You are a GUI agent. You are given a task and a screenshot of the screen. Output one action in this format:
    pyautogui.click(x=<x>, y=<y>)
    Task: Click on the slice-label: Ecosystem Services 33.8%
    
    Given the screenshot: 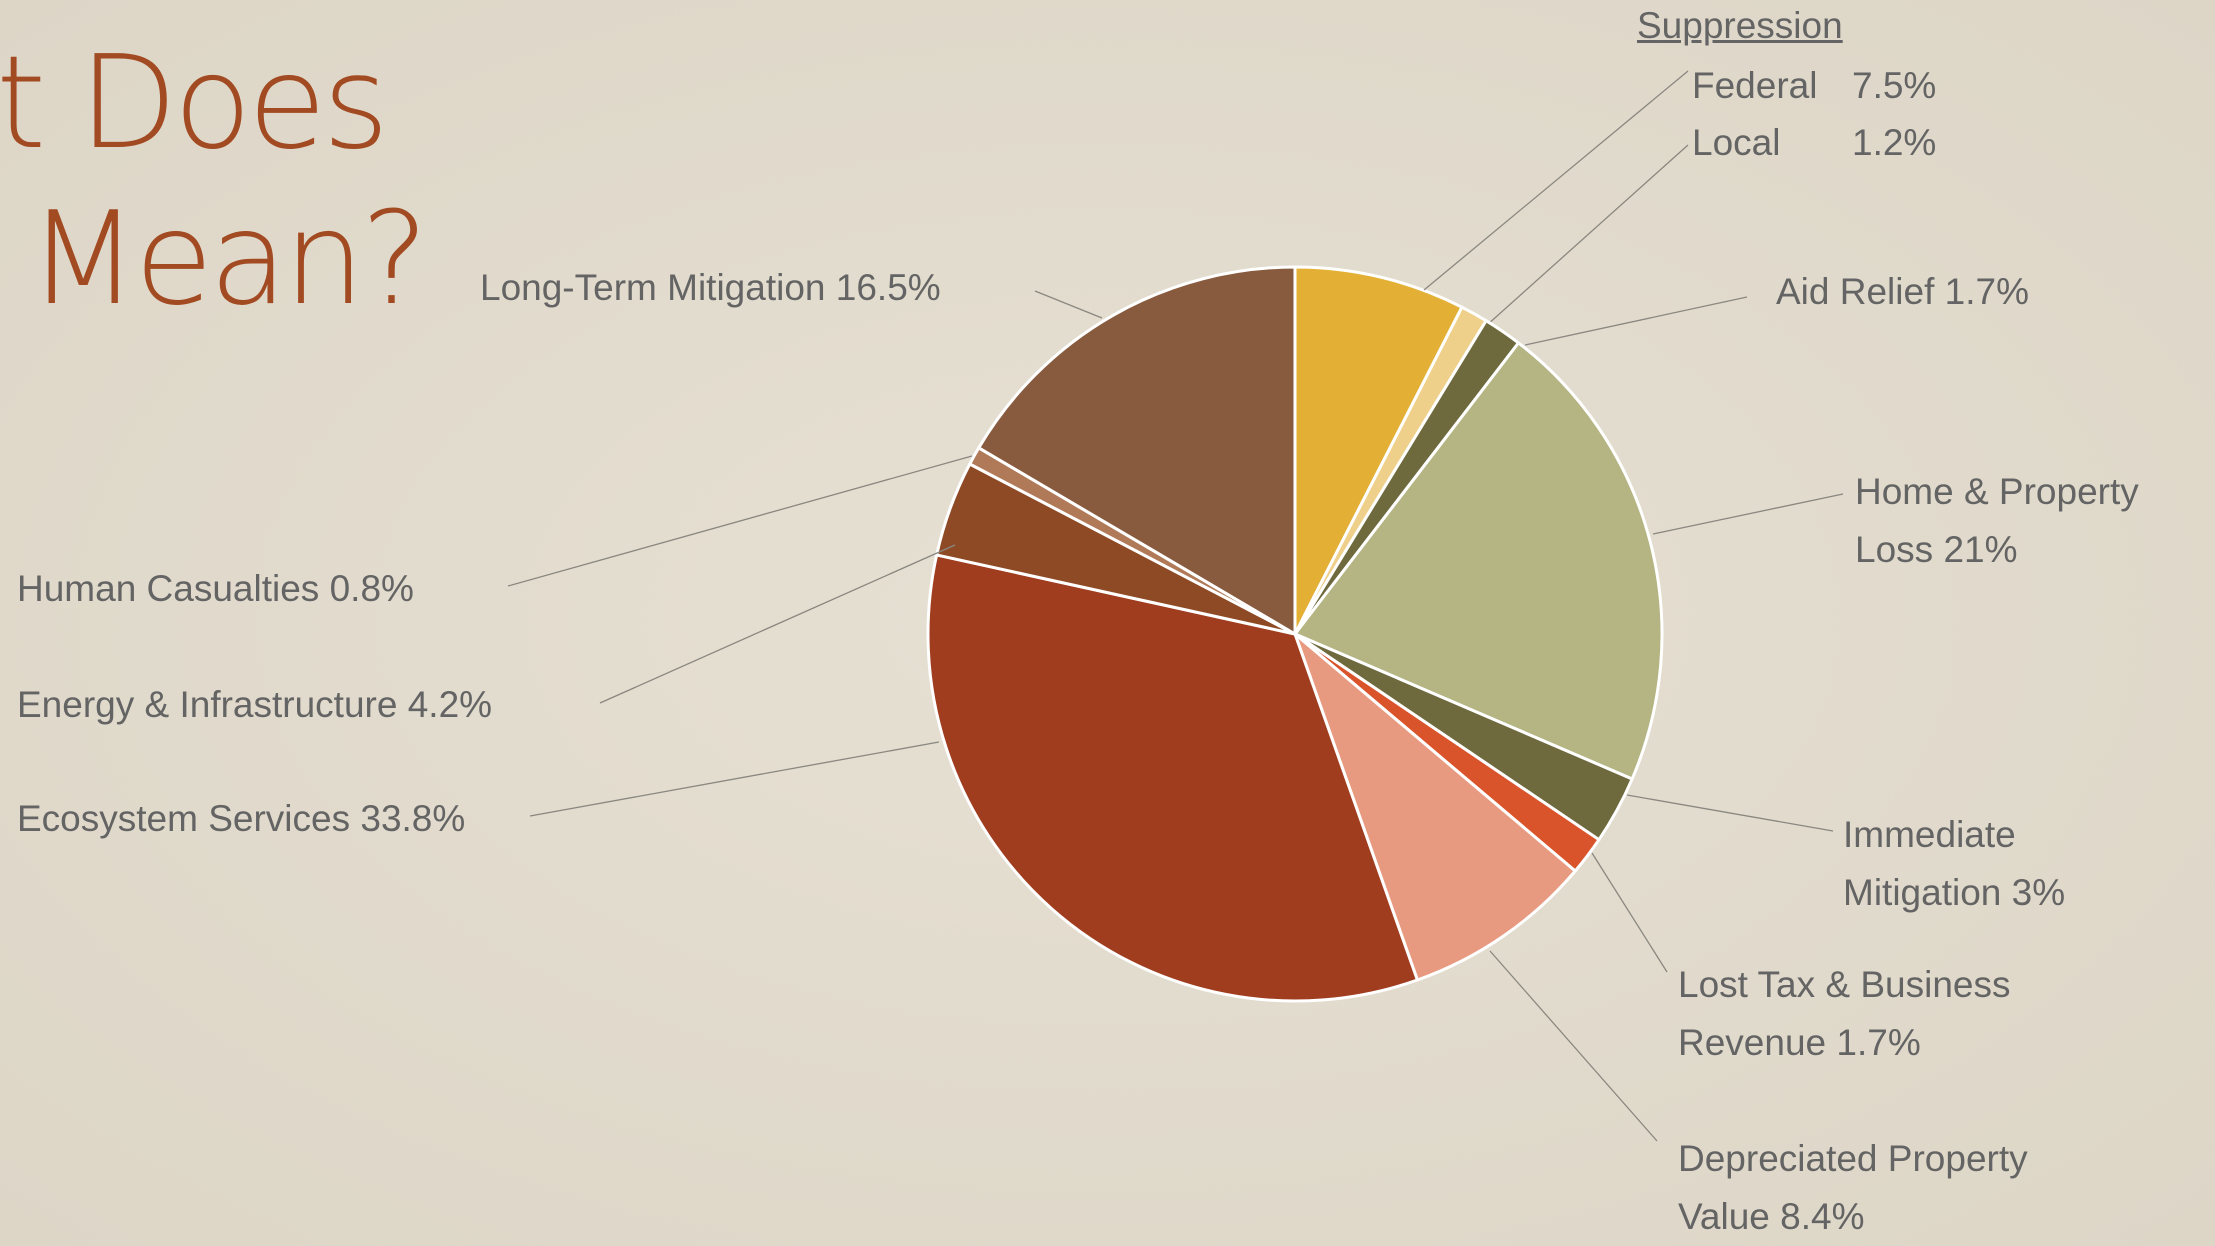 What is the action you would take?
    pyautogui.click(x=241, y=819)
    